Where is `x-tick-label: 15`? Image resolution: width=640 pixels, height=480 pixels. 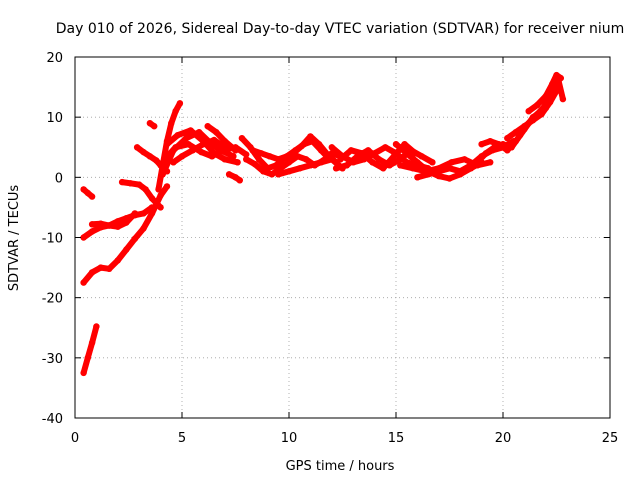 x-tick-label: 15 is located at coordinates (396, 438).